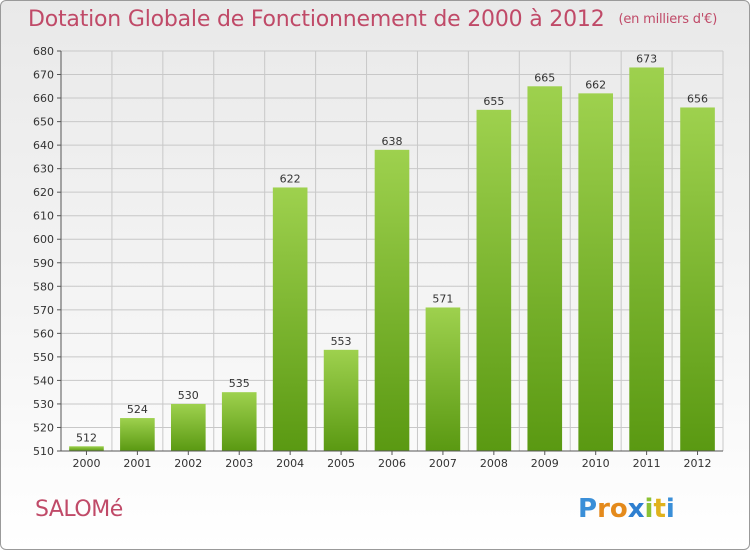 Image resolution: width=750 pixels, height=550 pixels. I want to click on x-tick-label-2001: 2001, so click(137, 463).